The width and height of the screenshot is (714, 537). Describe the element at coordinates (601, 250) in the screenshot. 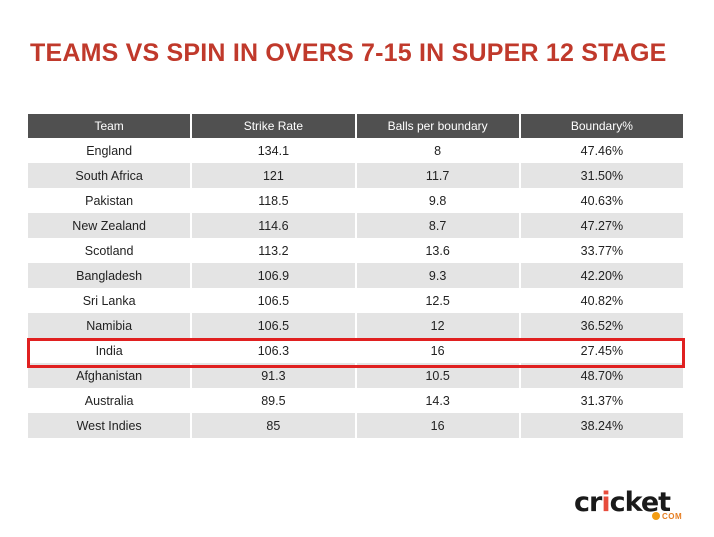

I see `table-cell: 33.77%` at that location.